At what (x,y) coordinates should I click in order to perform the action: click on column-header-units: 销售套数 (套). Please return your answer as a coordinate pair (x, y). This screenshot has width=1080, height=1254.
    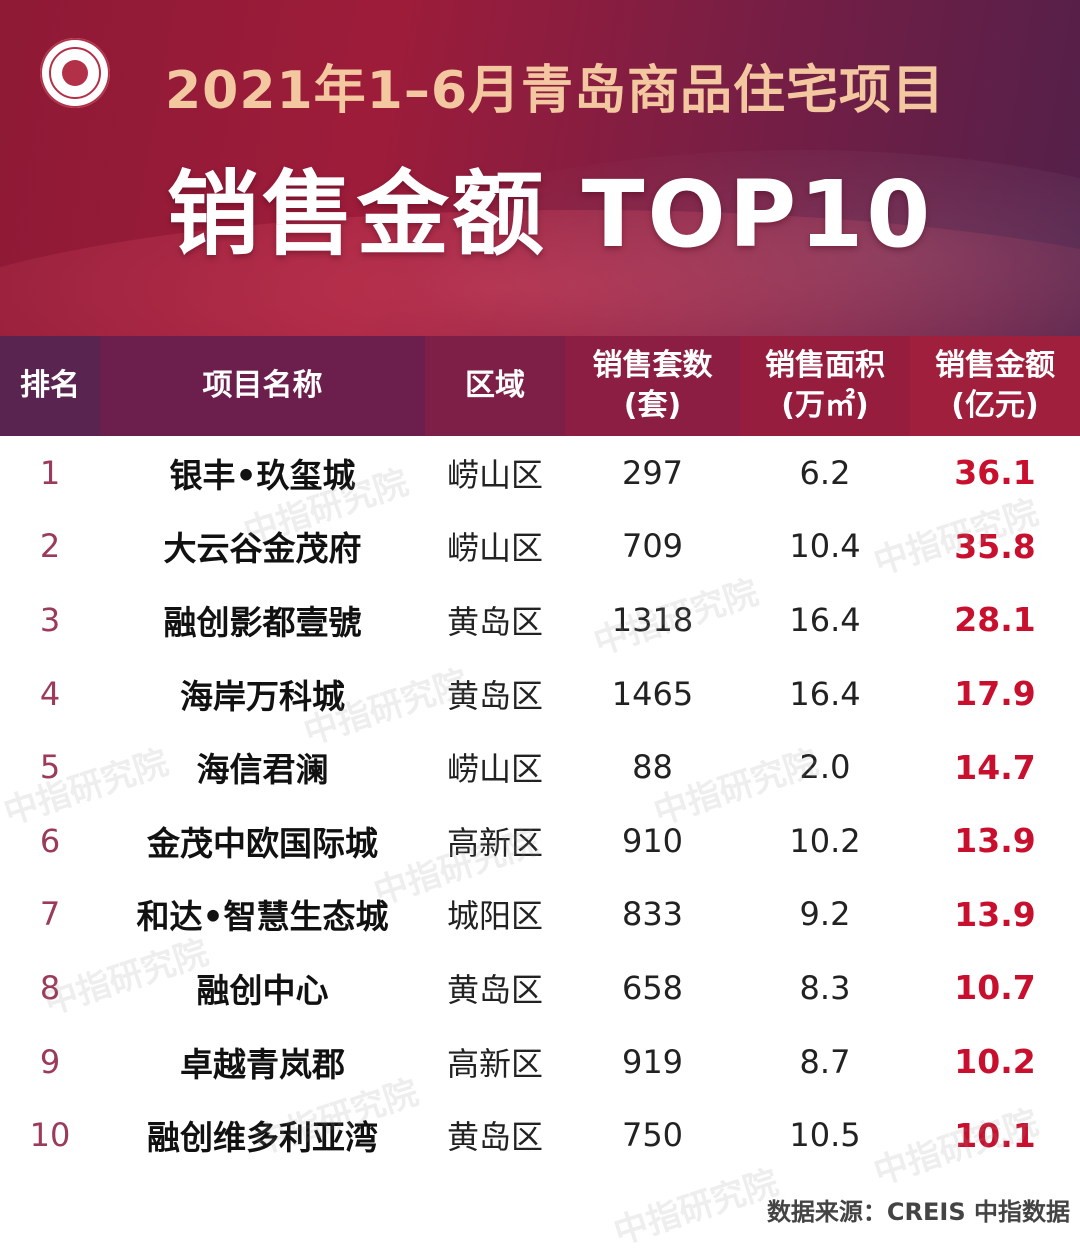
    Looking at the image, I should click on (652, 386).